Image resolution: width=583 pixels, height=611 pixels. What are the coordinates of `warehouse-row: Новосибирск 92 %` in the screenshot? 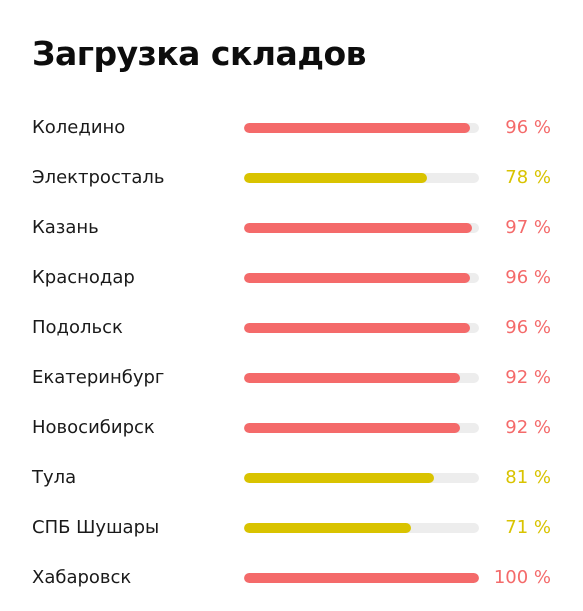 It's located at (291, 428).